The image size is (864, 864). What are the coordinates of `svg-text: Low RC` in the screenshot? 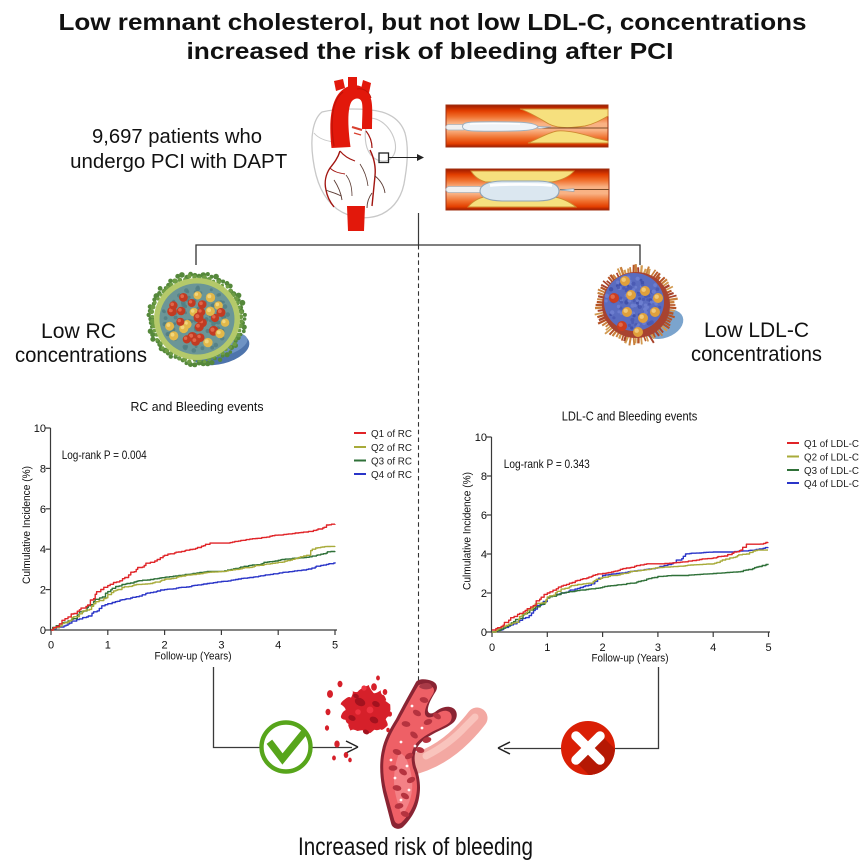 It's located at (78, 331).